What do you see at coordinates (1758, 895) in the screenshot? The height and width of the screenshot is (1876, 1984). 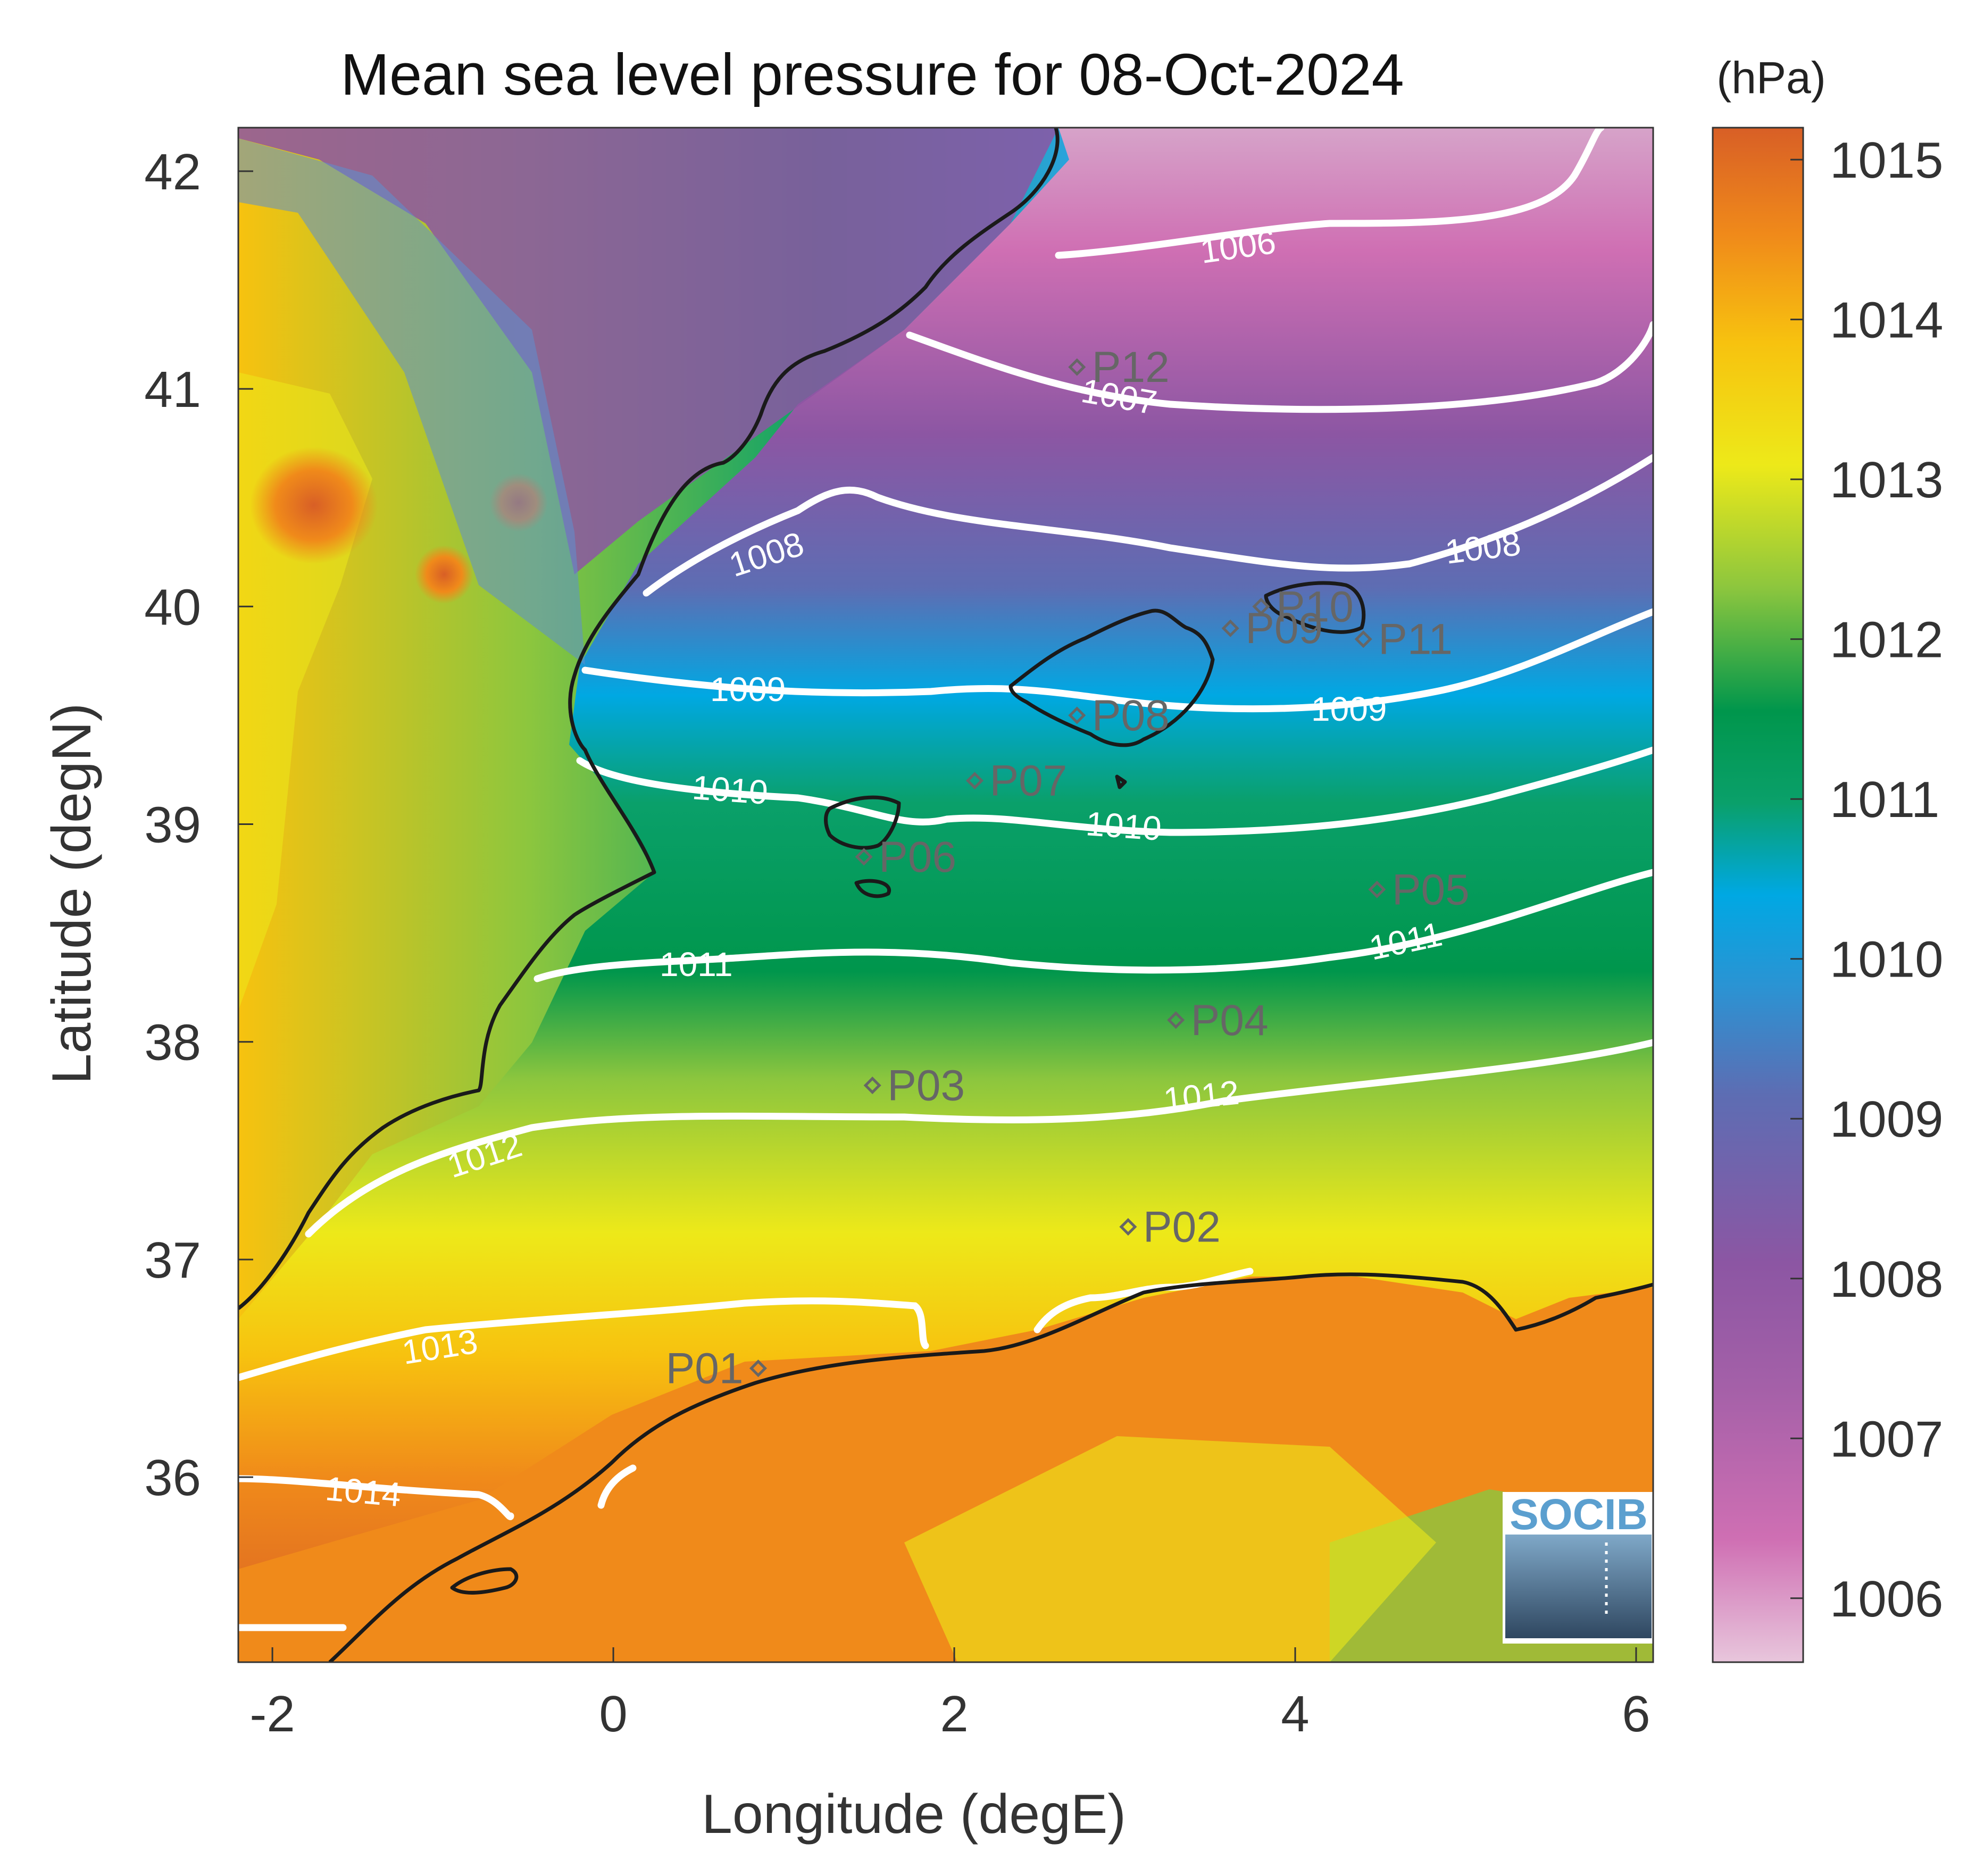 I see `colorbar-bar` at bounding box center [1758, 895].